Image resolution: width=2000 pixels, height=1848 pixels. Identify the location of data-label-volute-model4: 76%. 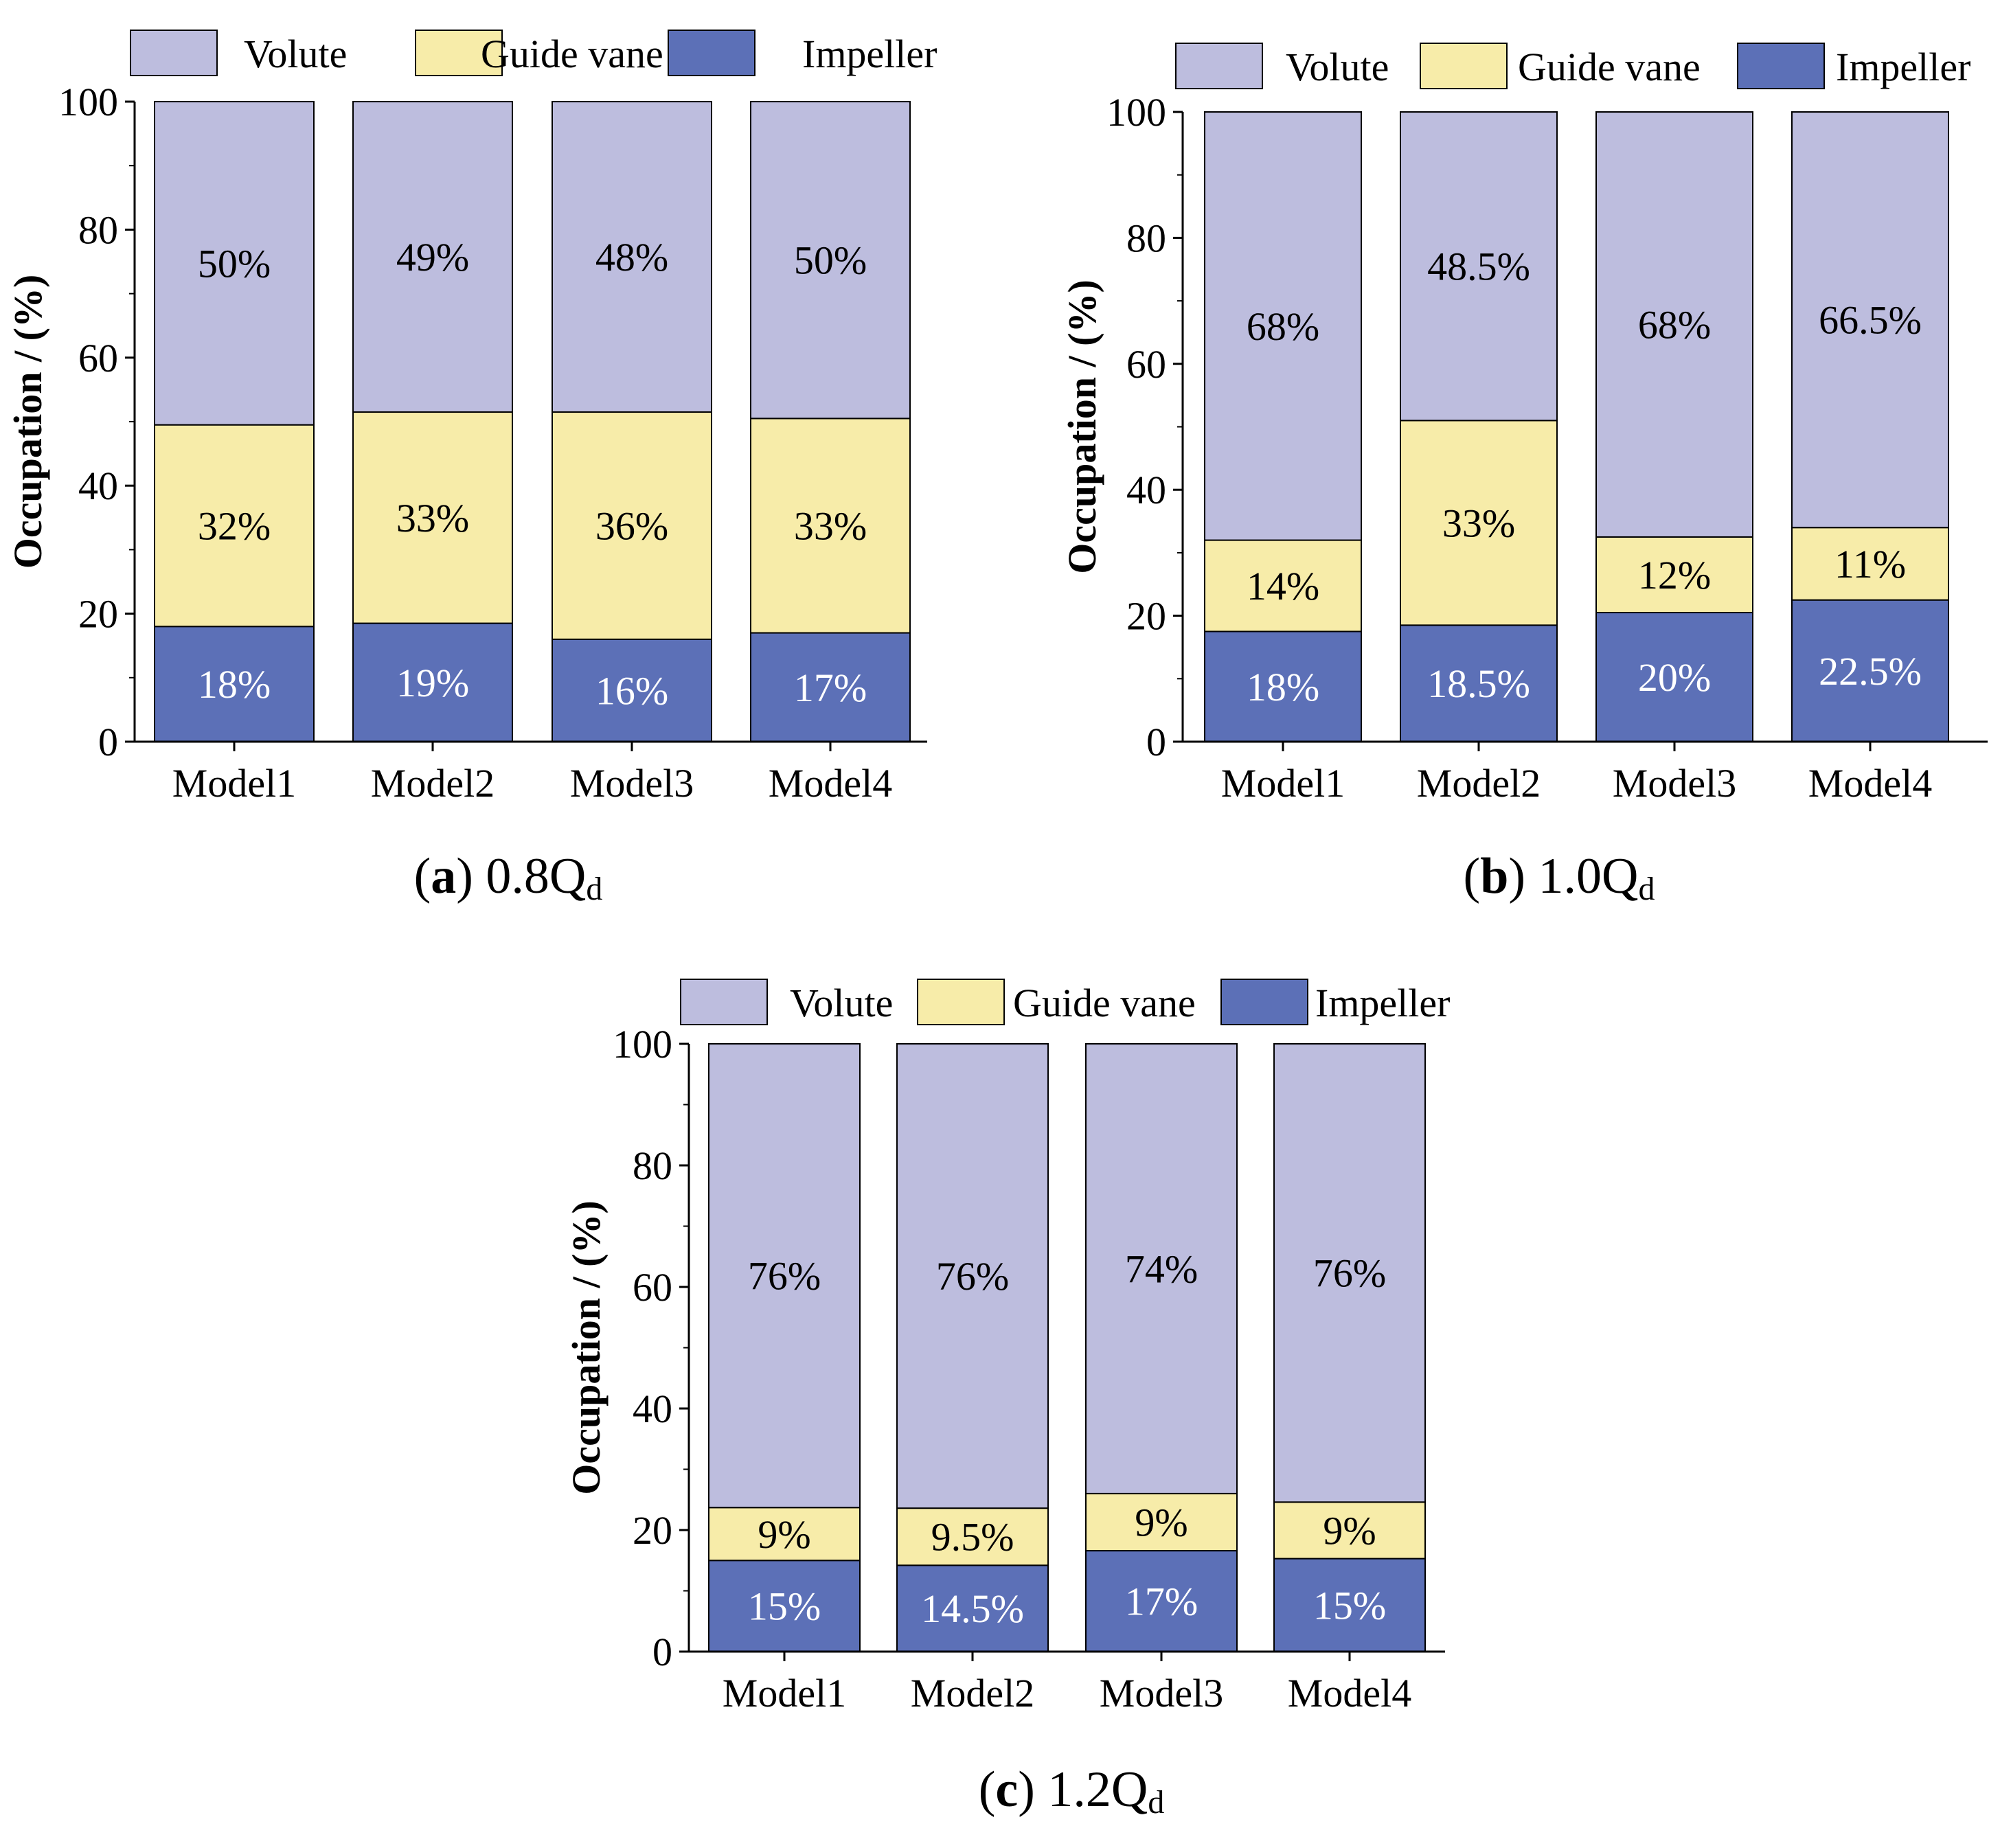
(1349, 1273).